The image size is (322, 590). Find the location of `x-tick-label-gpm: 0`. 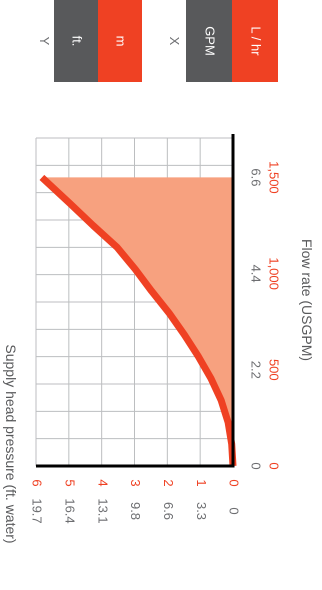

x-tick-label-gpm: 0 is located at coordinates (256, 465).